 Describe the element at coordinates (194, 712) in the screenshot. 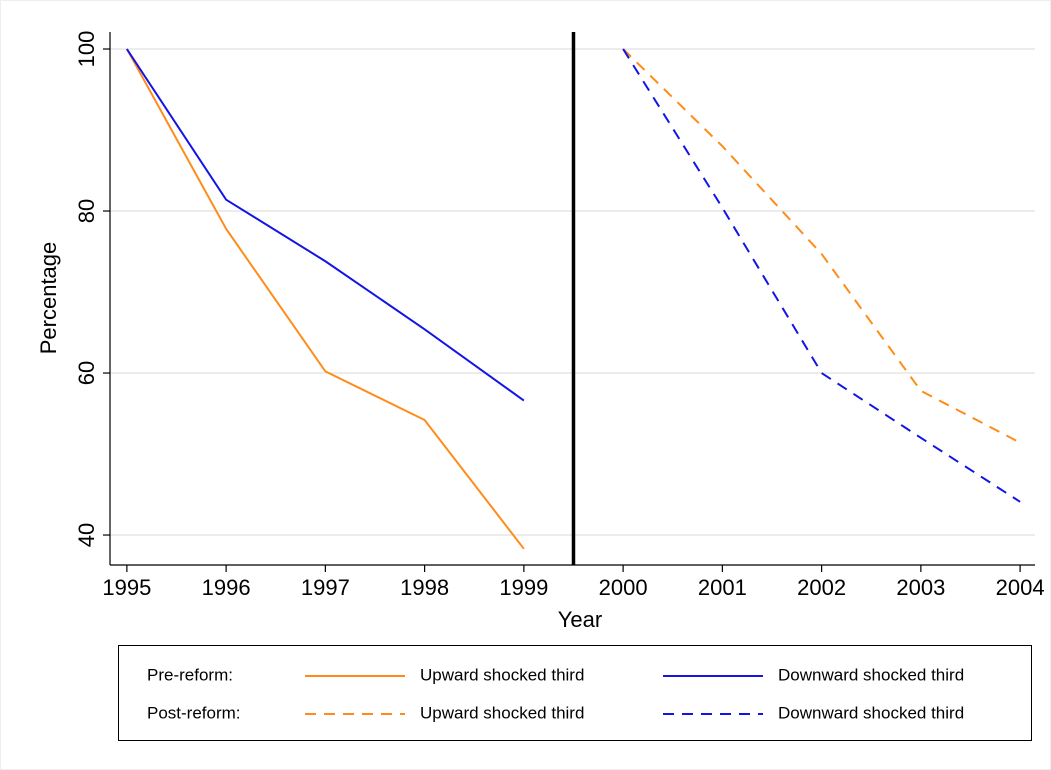

I see `legend-group-label: Post-reform:` at that location.